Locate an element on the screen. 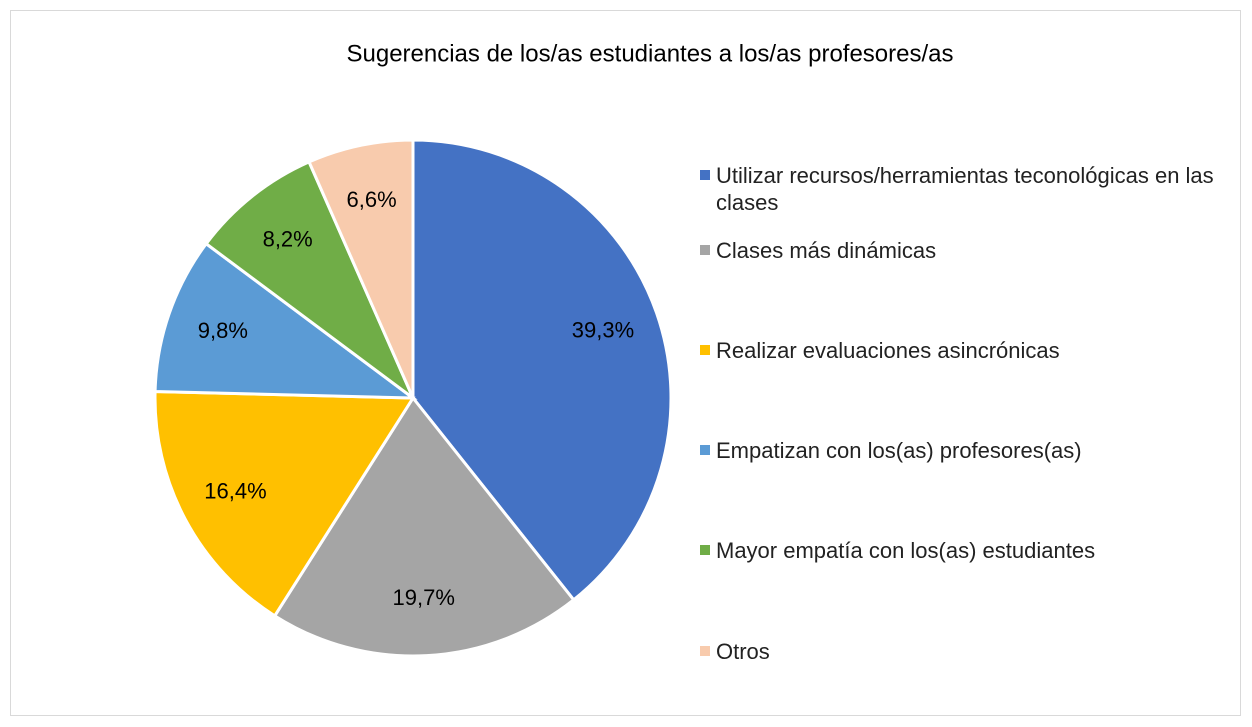 This screenshot has width=1252, height=727. legend-label: Realizar evaluaciones asincrónicas is located at coordinates (888, 350).